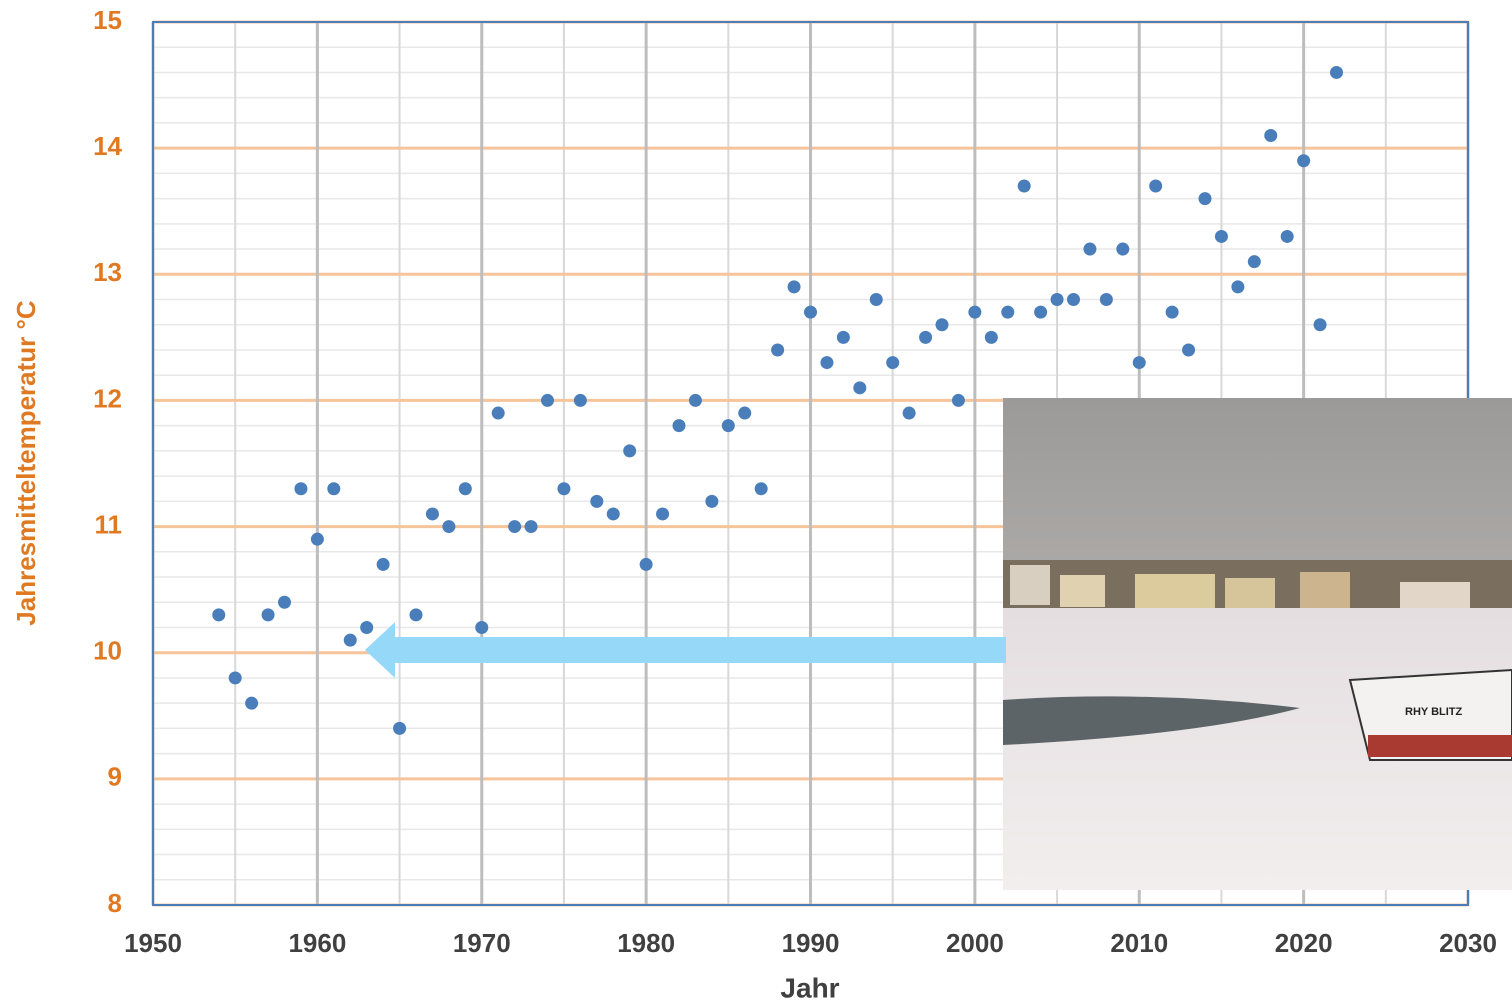  What do you see at coordinates (1434, 712) in the screenshot?
I see `svg-text: RHY BLITZ` at bounding box center [1434, 712].